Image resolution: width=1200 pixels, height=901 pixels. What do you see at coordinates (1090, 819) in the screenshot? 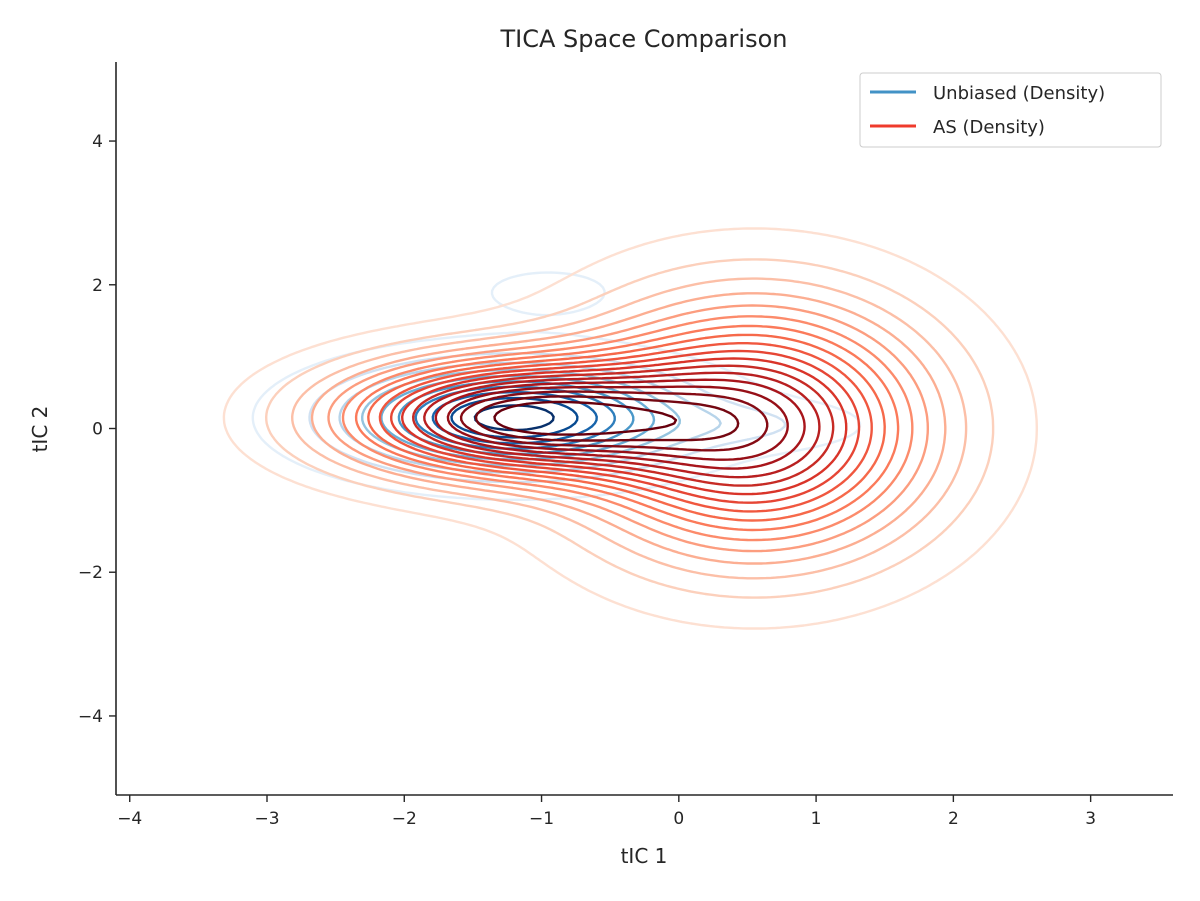
I see `x-tick-label: 3` at bounding box center [1090, 819].